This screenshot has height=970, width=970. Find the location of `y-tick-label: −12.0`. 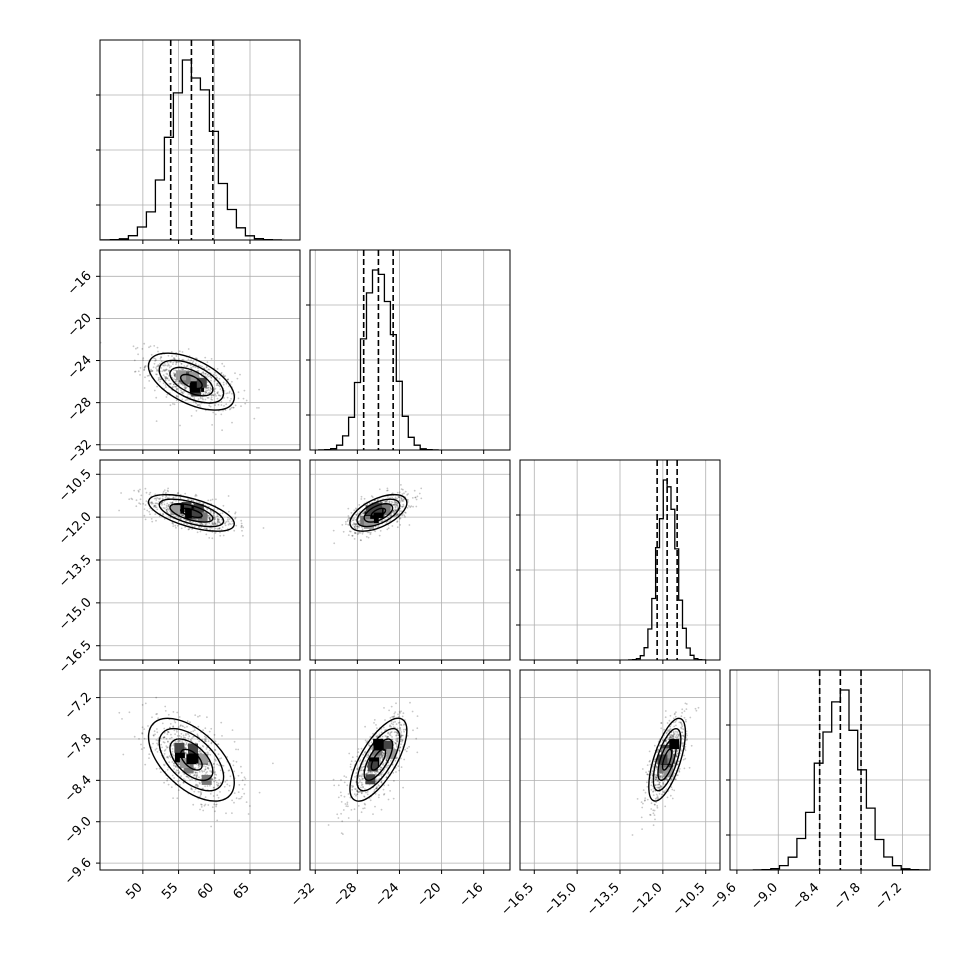

y-tick-label: −12.0 is located at coordinates (75, 528).